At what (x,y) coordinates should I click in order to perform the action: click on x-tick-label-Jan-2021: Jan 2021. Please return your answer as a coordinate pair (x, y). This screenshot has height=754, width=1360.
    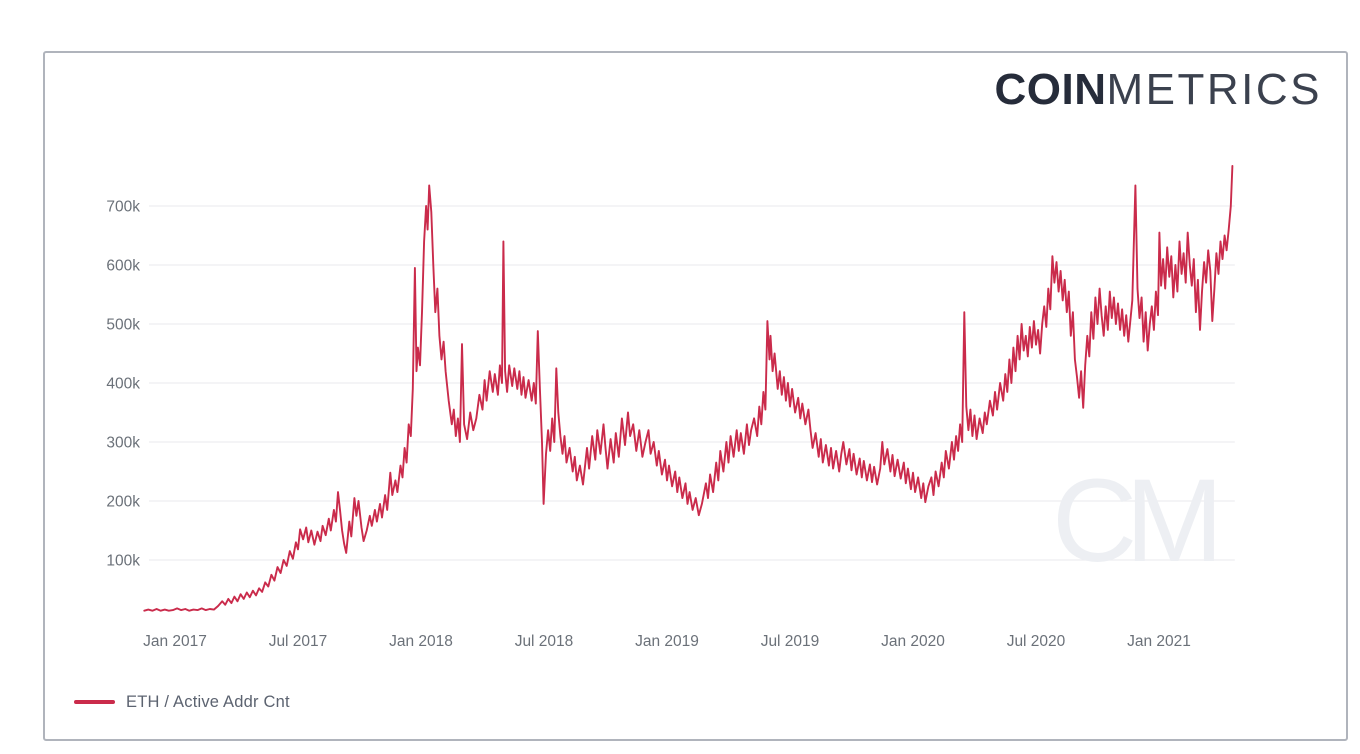
    Looking at the image, I should click on (1159, 641).